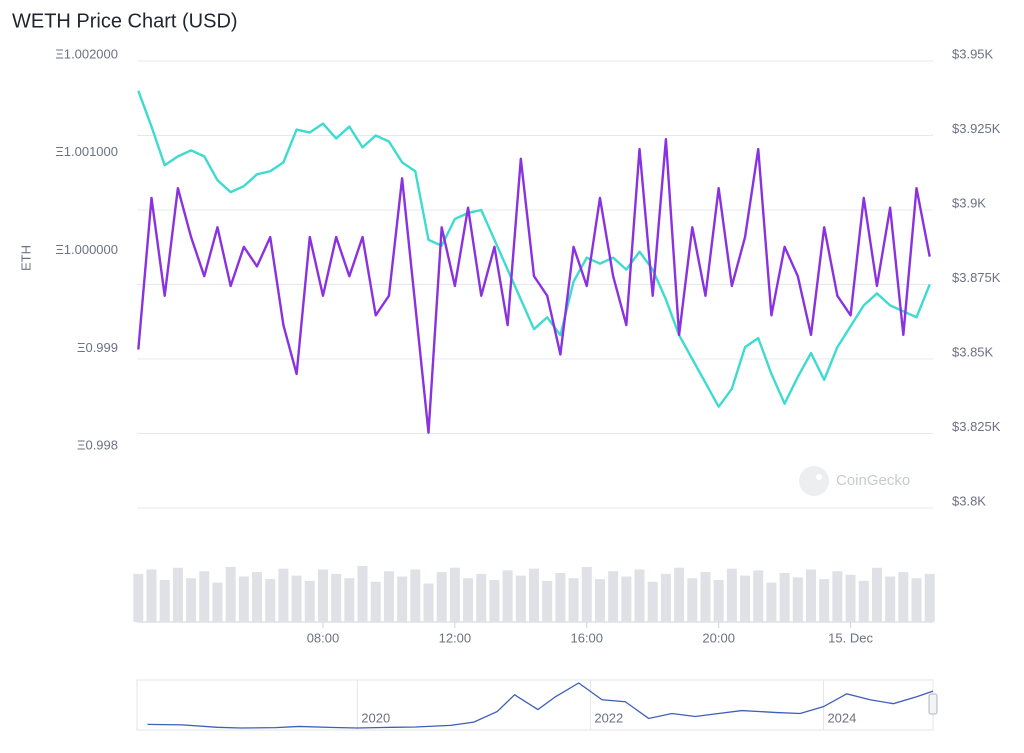 The image size is (1024, 753). I want to click on y2-tick-label: $3.925K, so click(976, 128).